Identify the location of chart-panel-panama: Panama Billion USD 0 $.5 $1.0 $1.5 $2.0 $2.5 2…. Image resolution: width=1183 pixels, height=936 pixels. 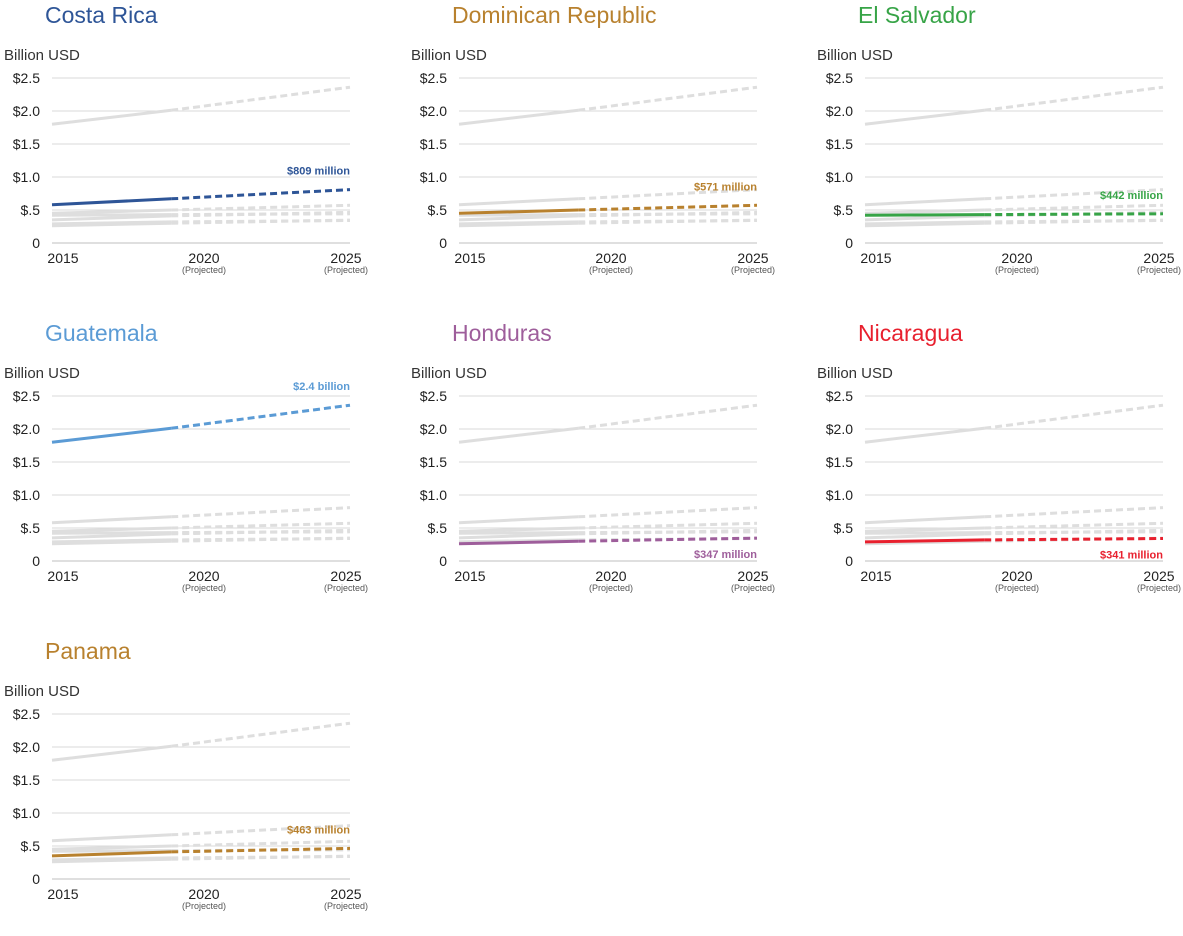
(187, 786).